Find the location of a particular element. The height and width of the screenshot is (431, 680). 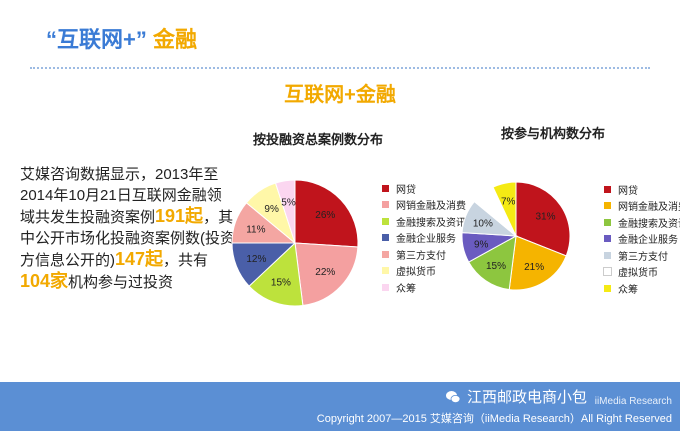

slice-label-2: 22% is located at coordinates (325, 272).